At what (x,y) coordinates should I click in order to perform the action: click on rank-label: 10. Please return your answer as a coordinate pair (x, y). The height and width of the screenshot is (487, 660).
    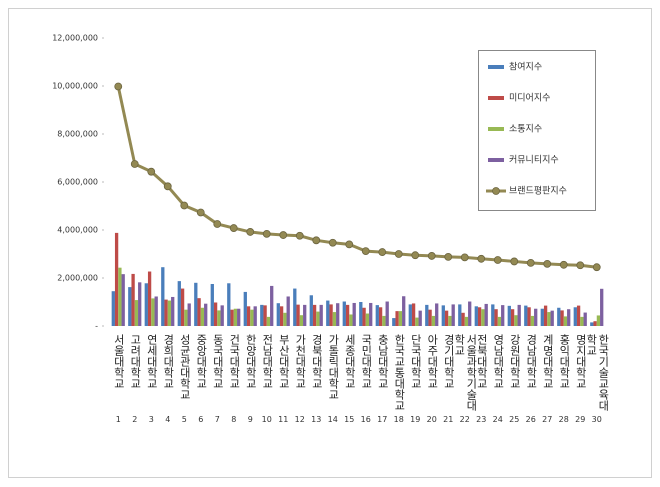
    Looking at the image, I should click on (266, 419).